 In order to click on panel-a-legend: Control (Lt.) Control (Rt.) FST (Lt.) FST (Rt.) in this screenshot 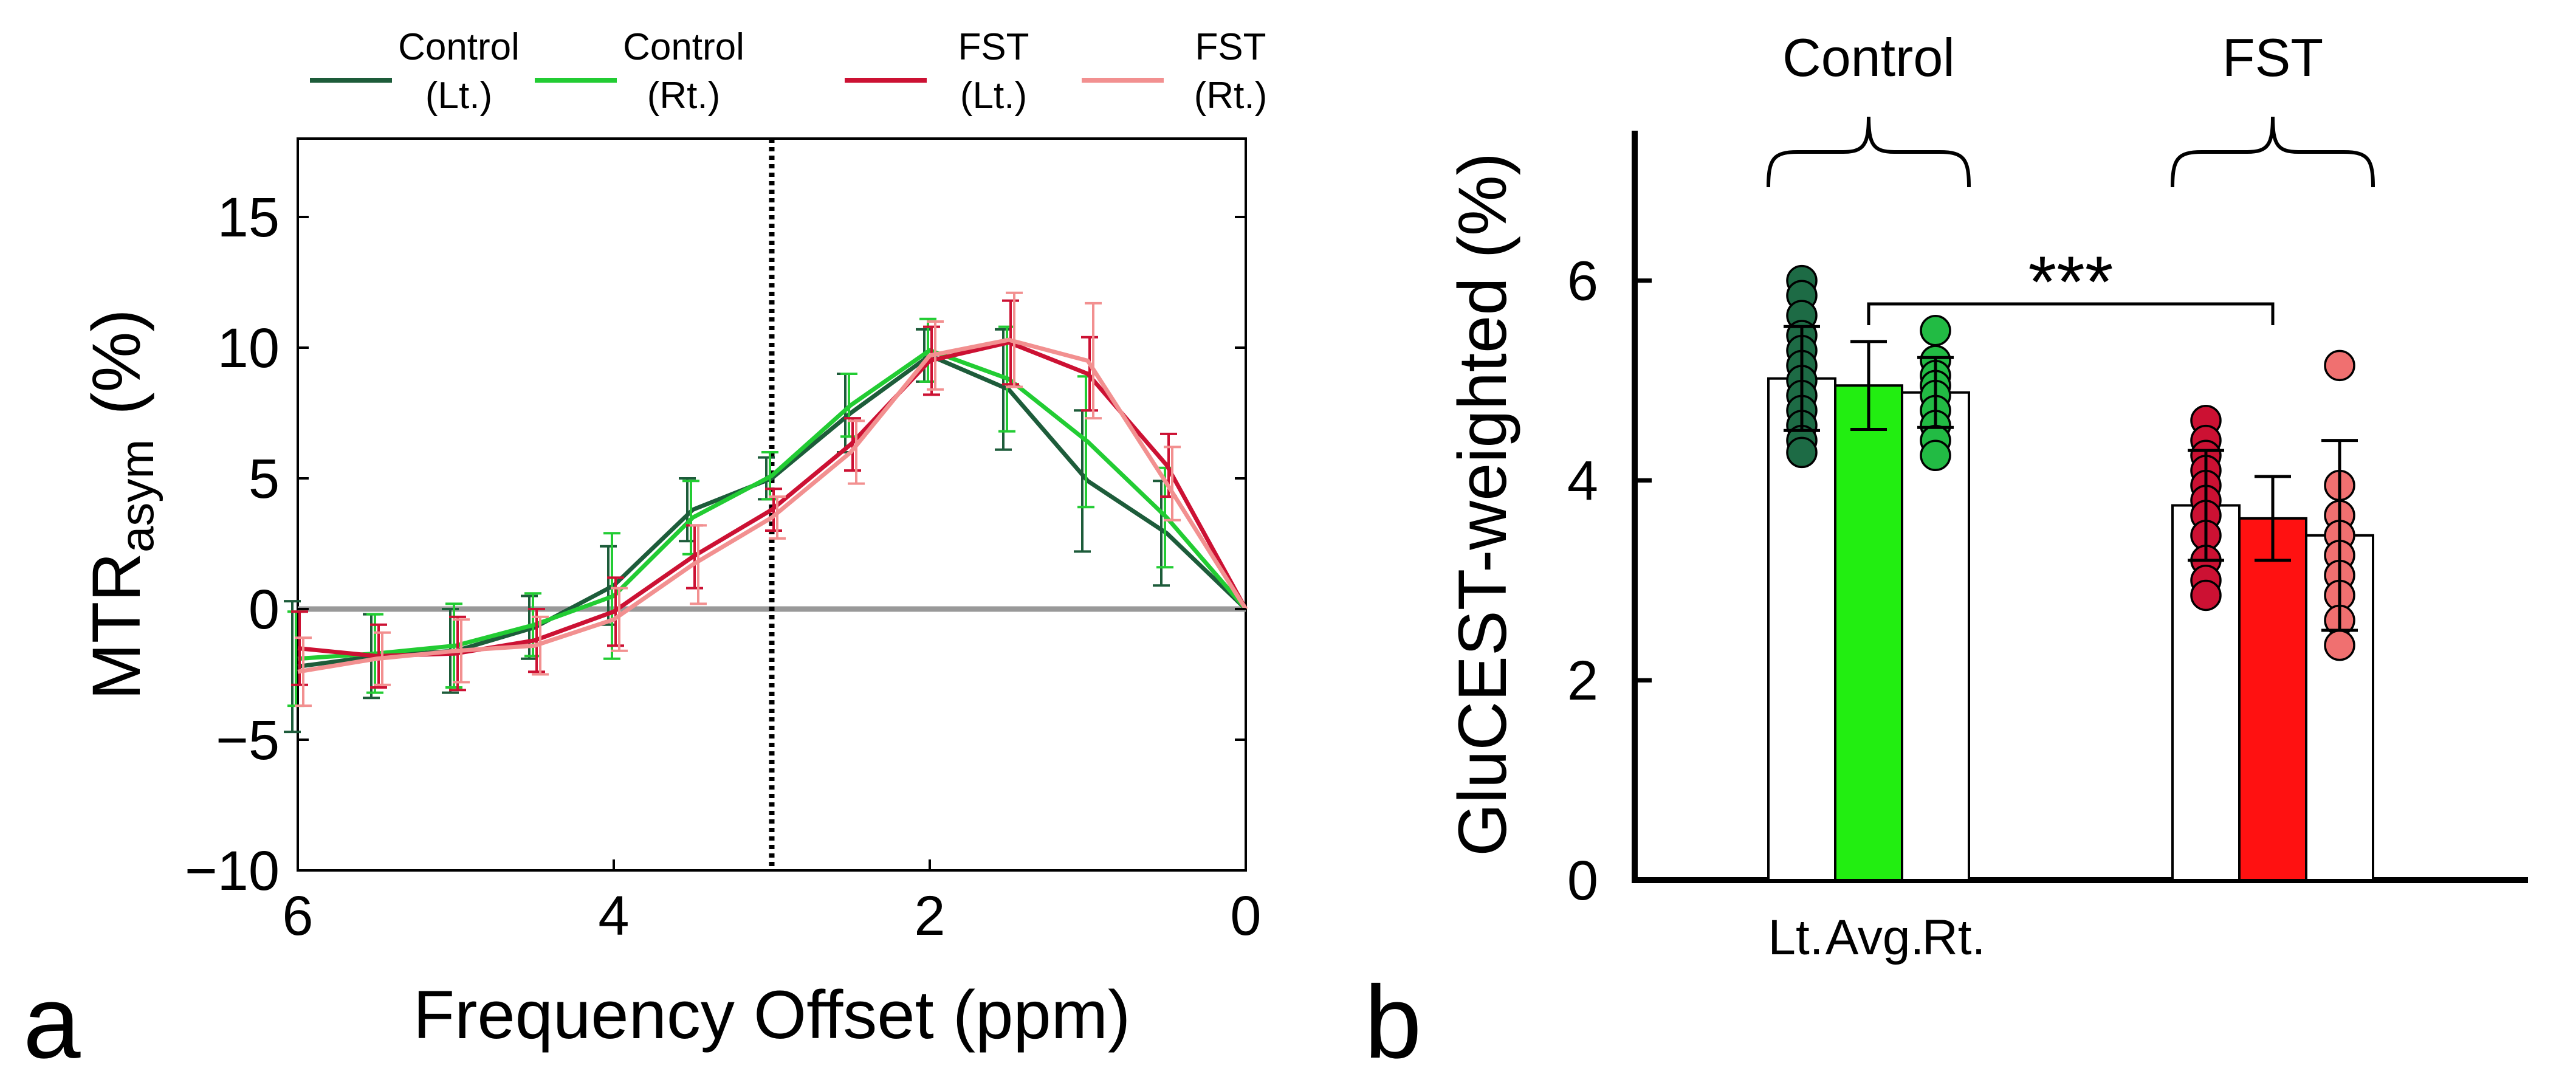, I will do `click(788, 71)`.